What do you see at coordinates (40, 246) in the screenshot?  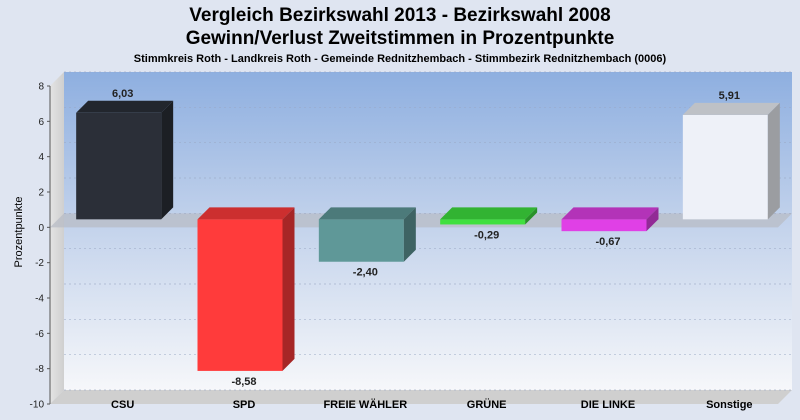 I see `y-axis-ticks: 8 6 4 2 0 -2 -4 -6 -8 -10` at bounding box center [40, 246].